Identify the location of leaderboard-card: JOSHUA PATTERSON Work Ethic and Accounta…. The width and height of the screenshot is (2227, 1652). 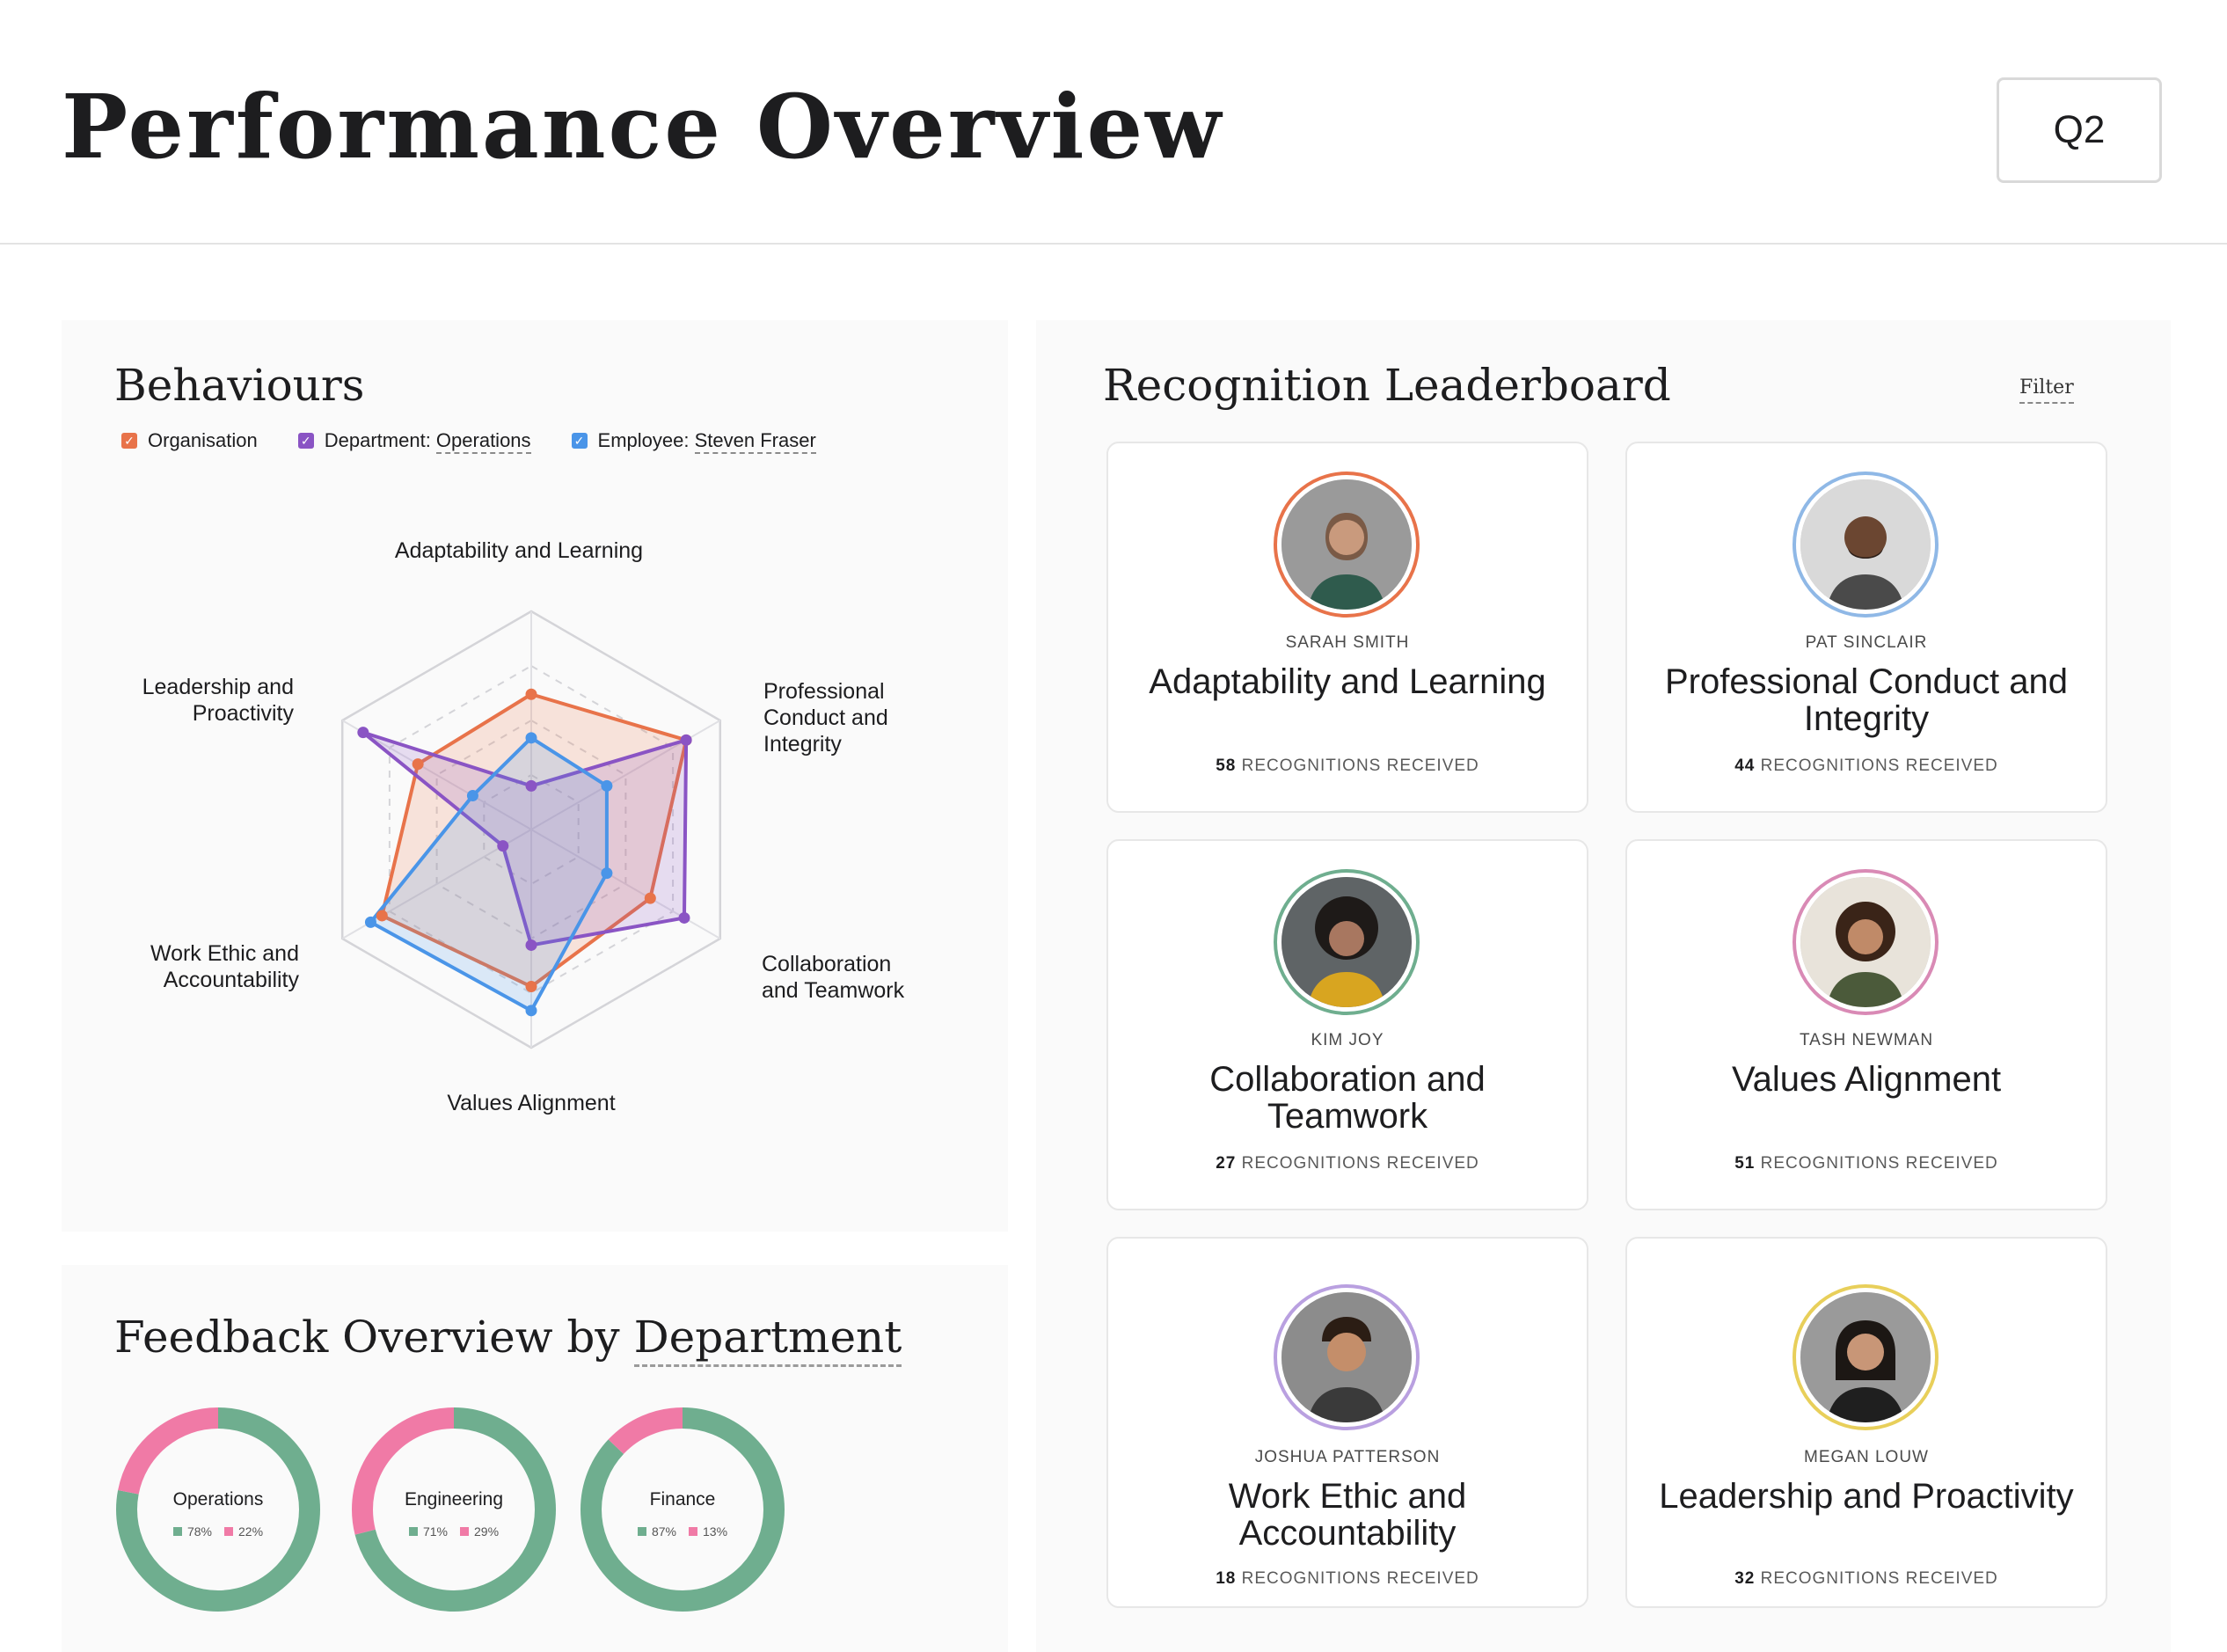
(1347, 1422).